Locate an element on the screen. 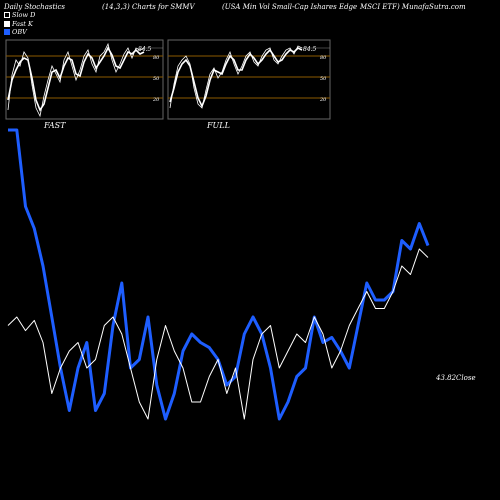 The image size is (500, 500). fast-level-80: 80 is located at coordinates (156, 58).